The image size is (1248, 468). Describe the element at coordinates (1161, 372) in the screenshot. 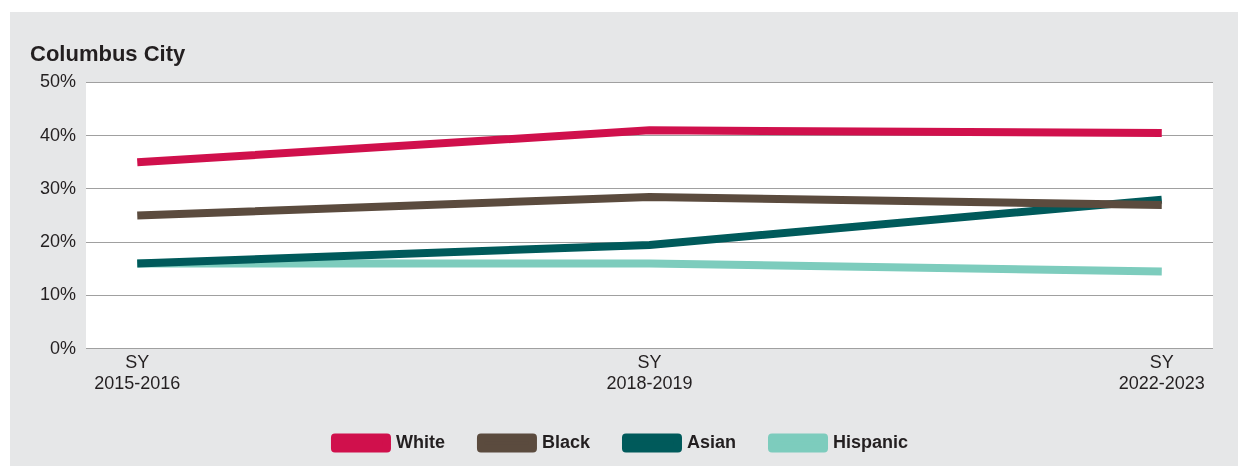

I see `x-tick-label: SY 2022-2023` at that location.